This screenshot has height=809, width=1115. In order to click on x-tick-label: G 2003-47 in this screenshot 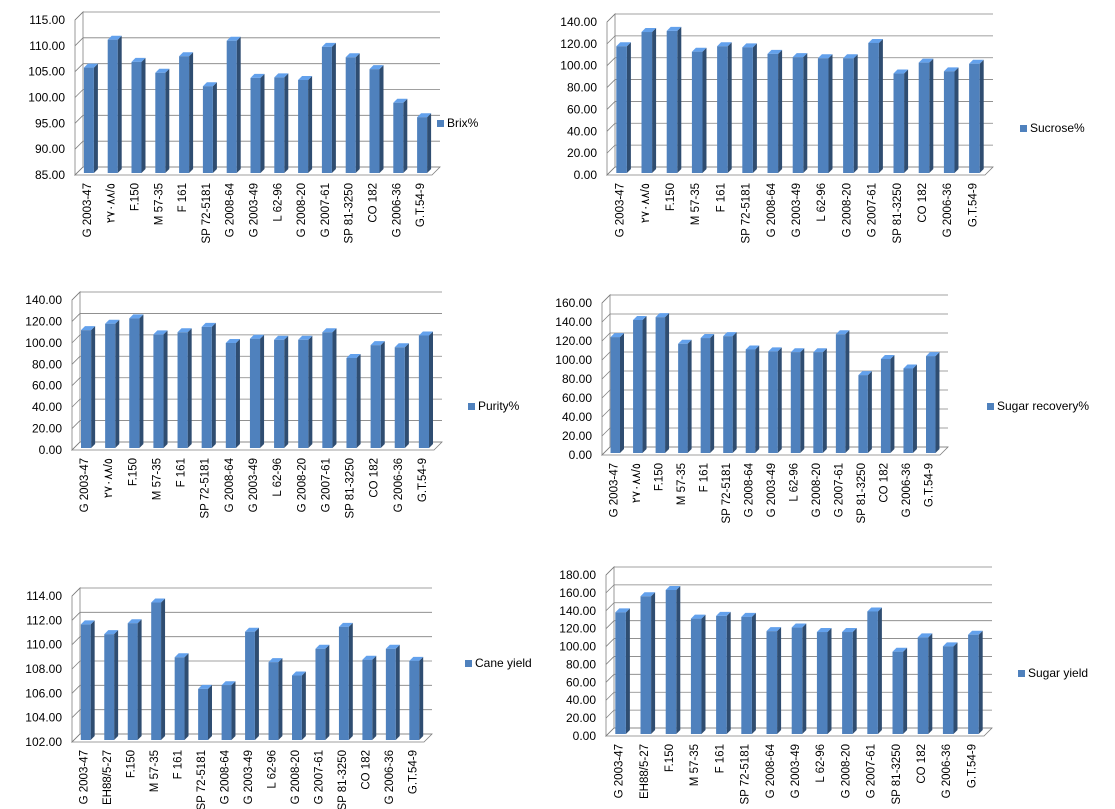, I will do `click(614, 490)`.